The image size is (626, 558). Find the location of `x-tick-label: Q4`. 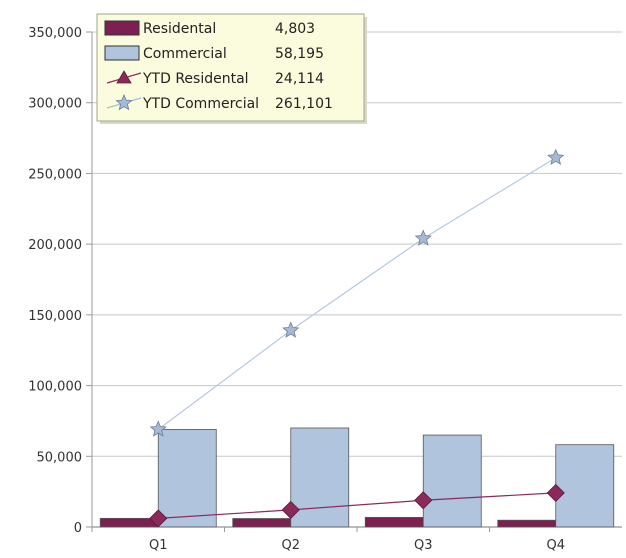

x-tick-label: Q4 is located at coordinates (555, 545).